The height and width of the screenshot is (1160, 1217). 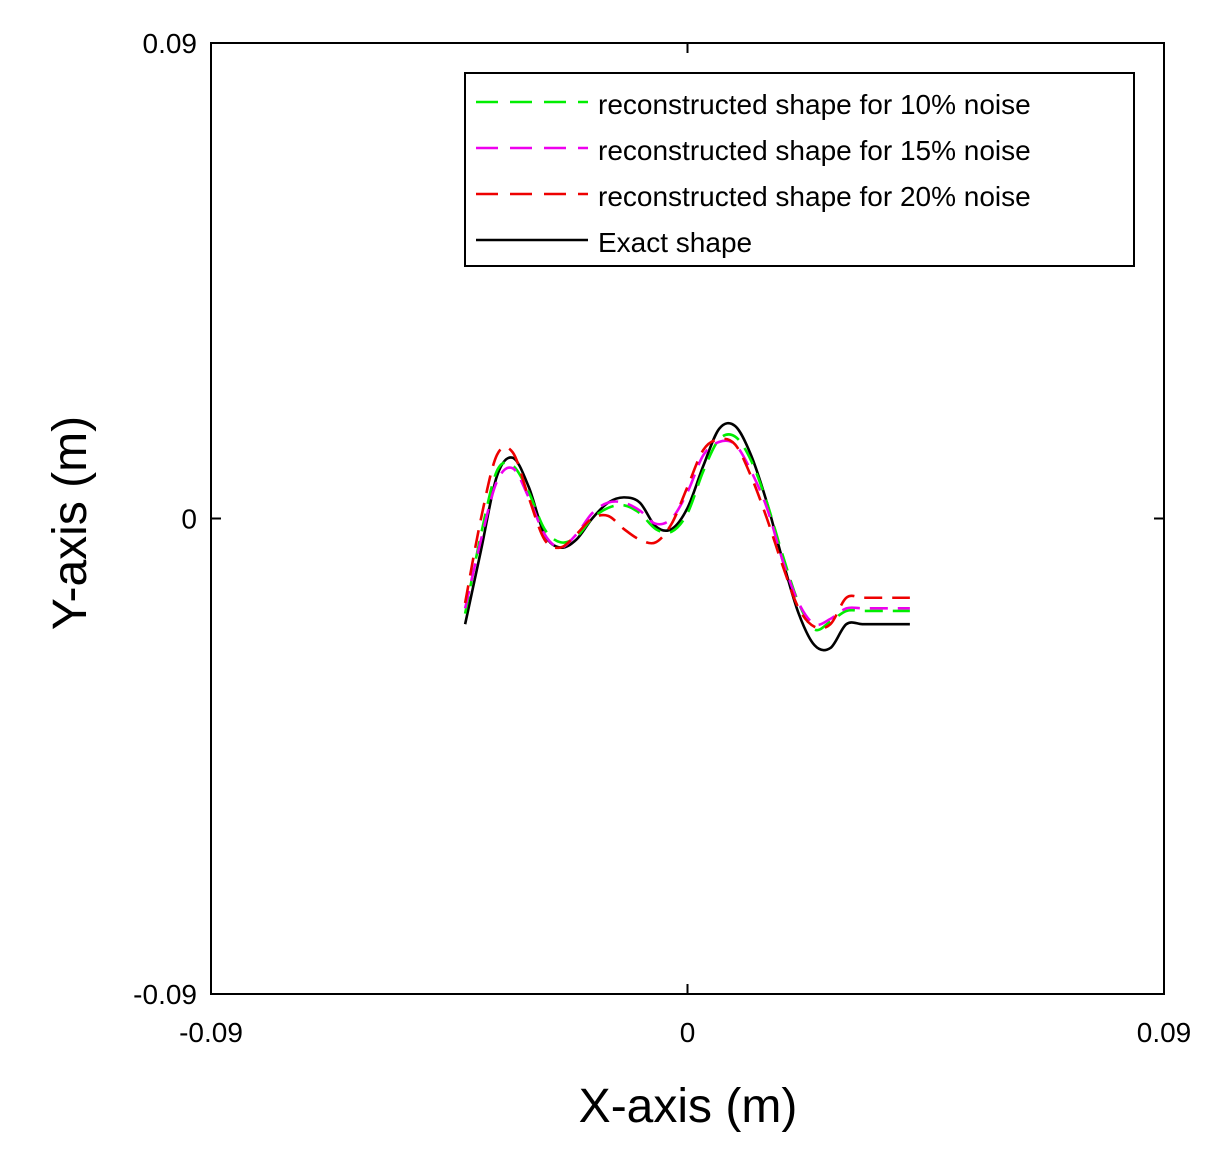 I want to click on x-tick-label: 0.09, so click(x=1164, y=1032).